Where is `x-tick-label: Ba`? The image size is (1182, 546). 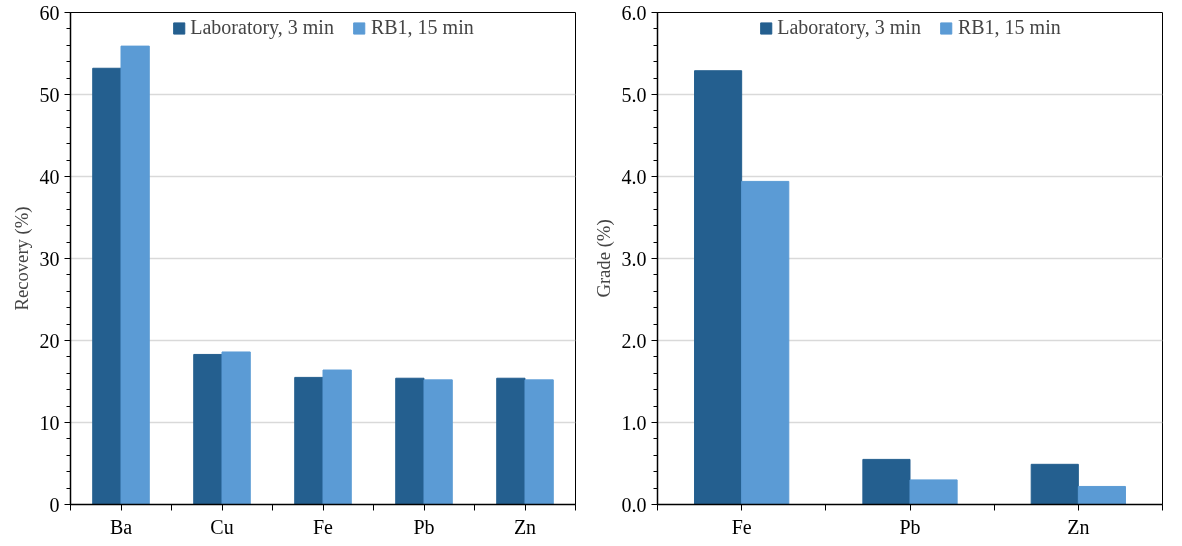
x-tick-label: Ba is located at coordinates (121, 526).